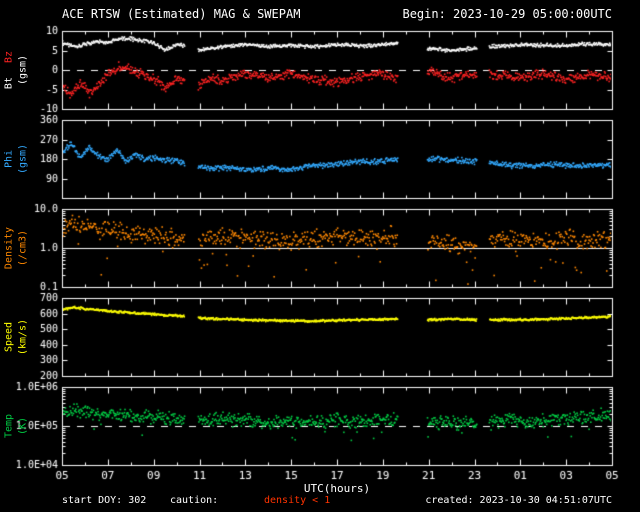 This screenshot has height=512, width=640. I want to click on caution-label: caution:, so click(194, 500).